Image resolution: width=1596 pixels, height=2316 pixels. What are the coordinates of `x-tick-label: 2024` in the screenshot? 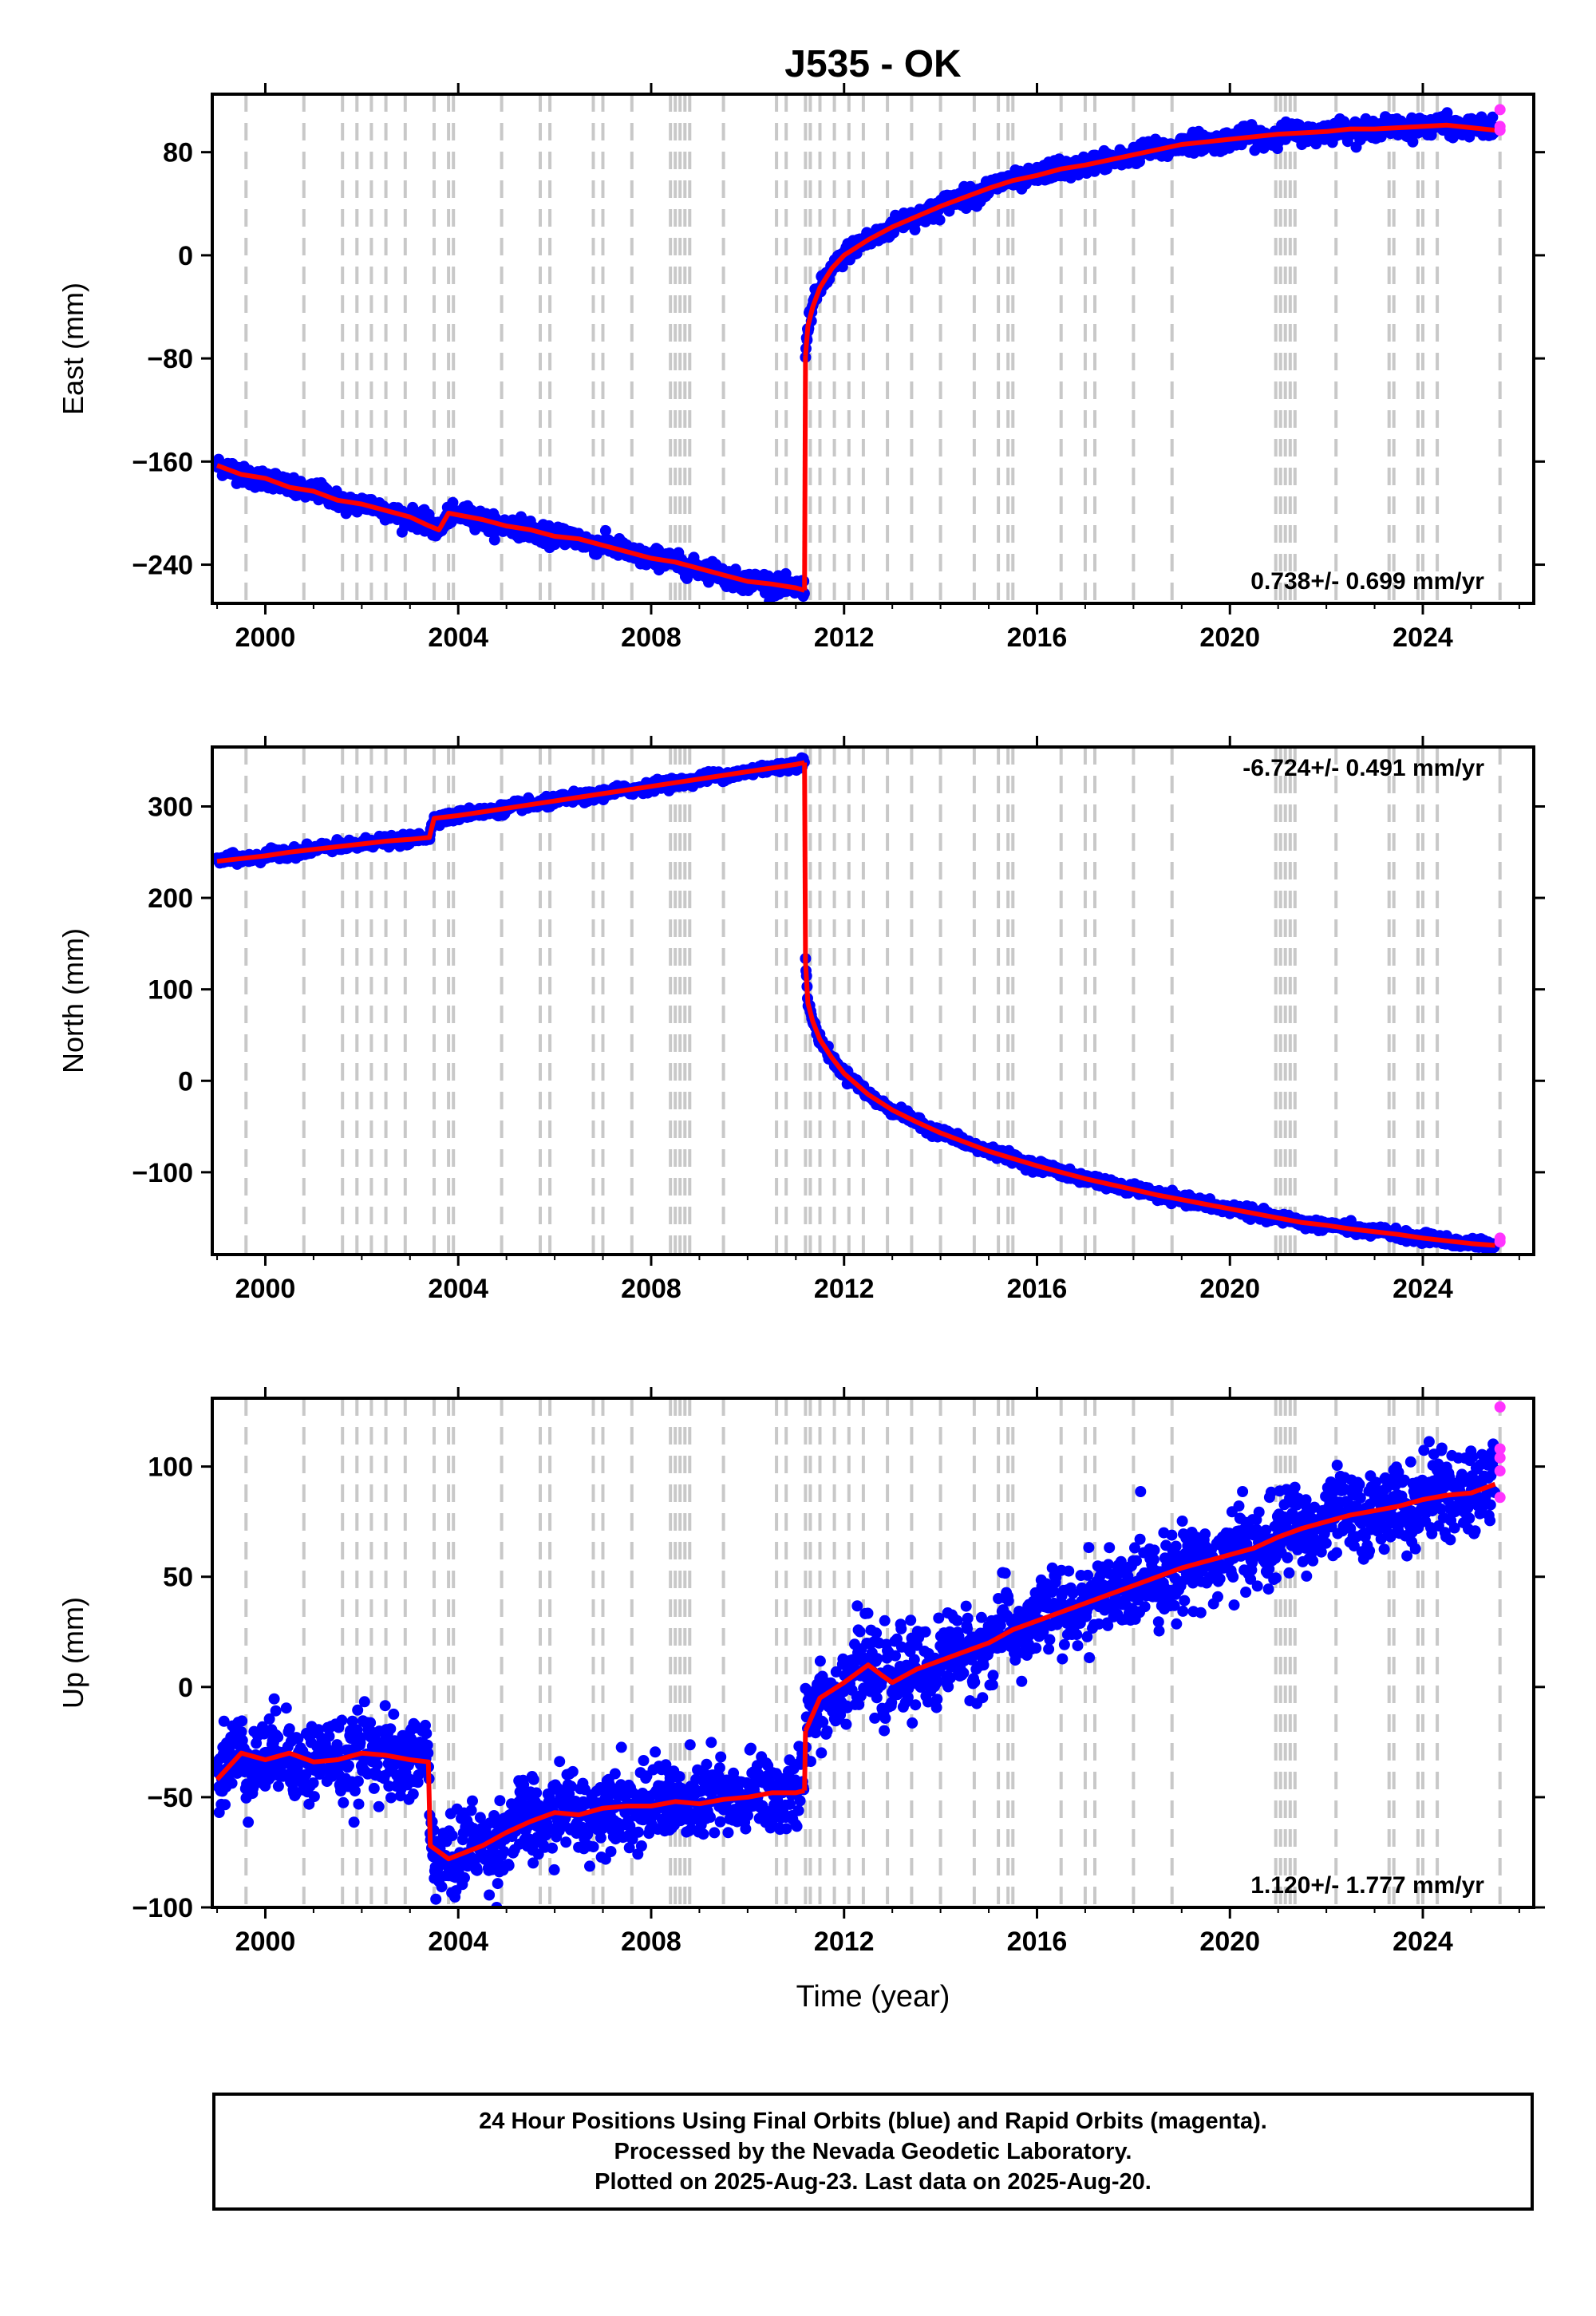 It's located at (1423, 637).